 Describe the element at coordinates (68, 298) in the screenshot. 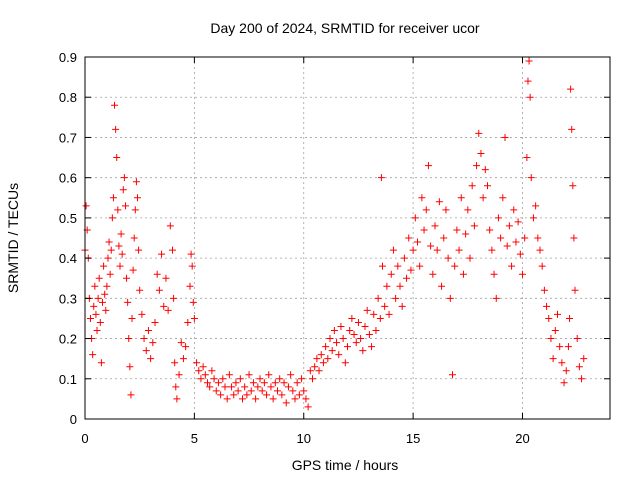

I see `y-tick-label: 0.3` at that location.